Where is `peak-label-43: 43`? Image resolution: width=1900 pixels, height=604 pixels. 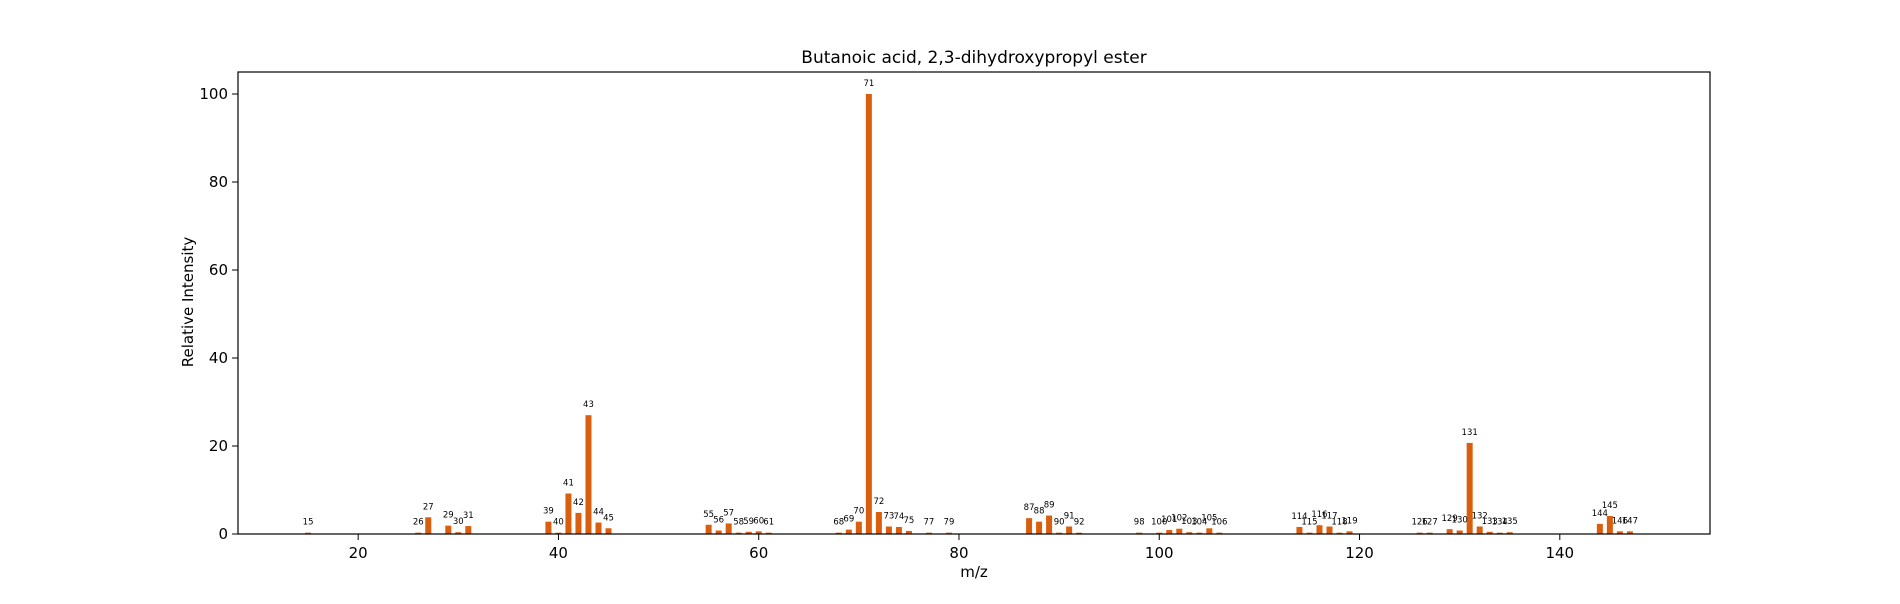
peak-label-43: 43 is located at coordinates (588, 405).